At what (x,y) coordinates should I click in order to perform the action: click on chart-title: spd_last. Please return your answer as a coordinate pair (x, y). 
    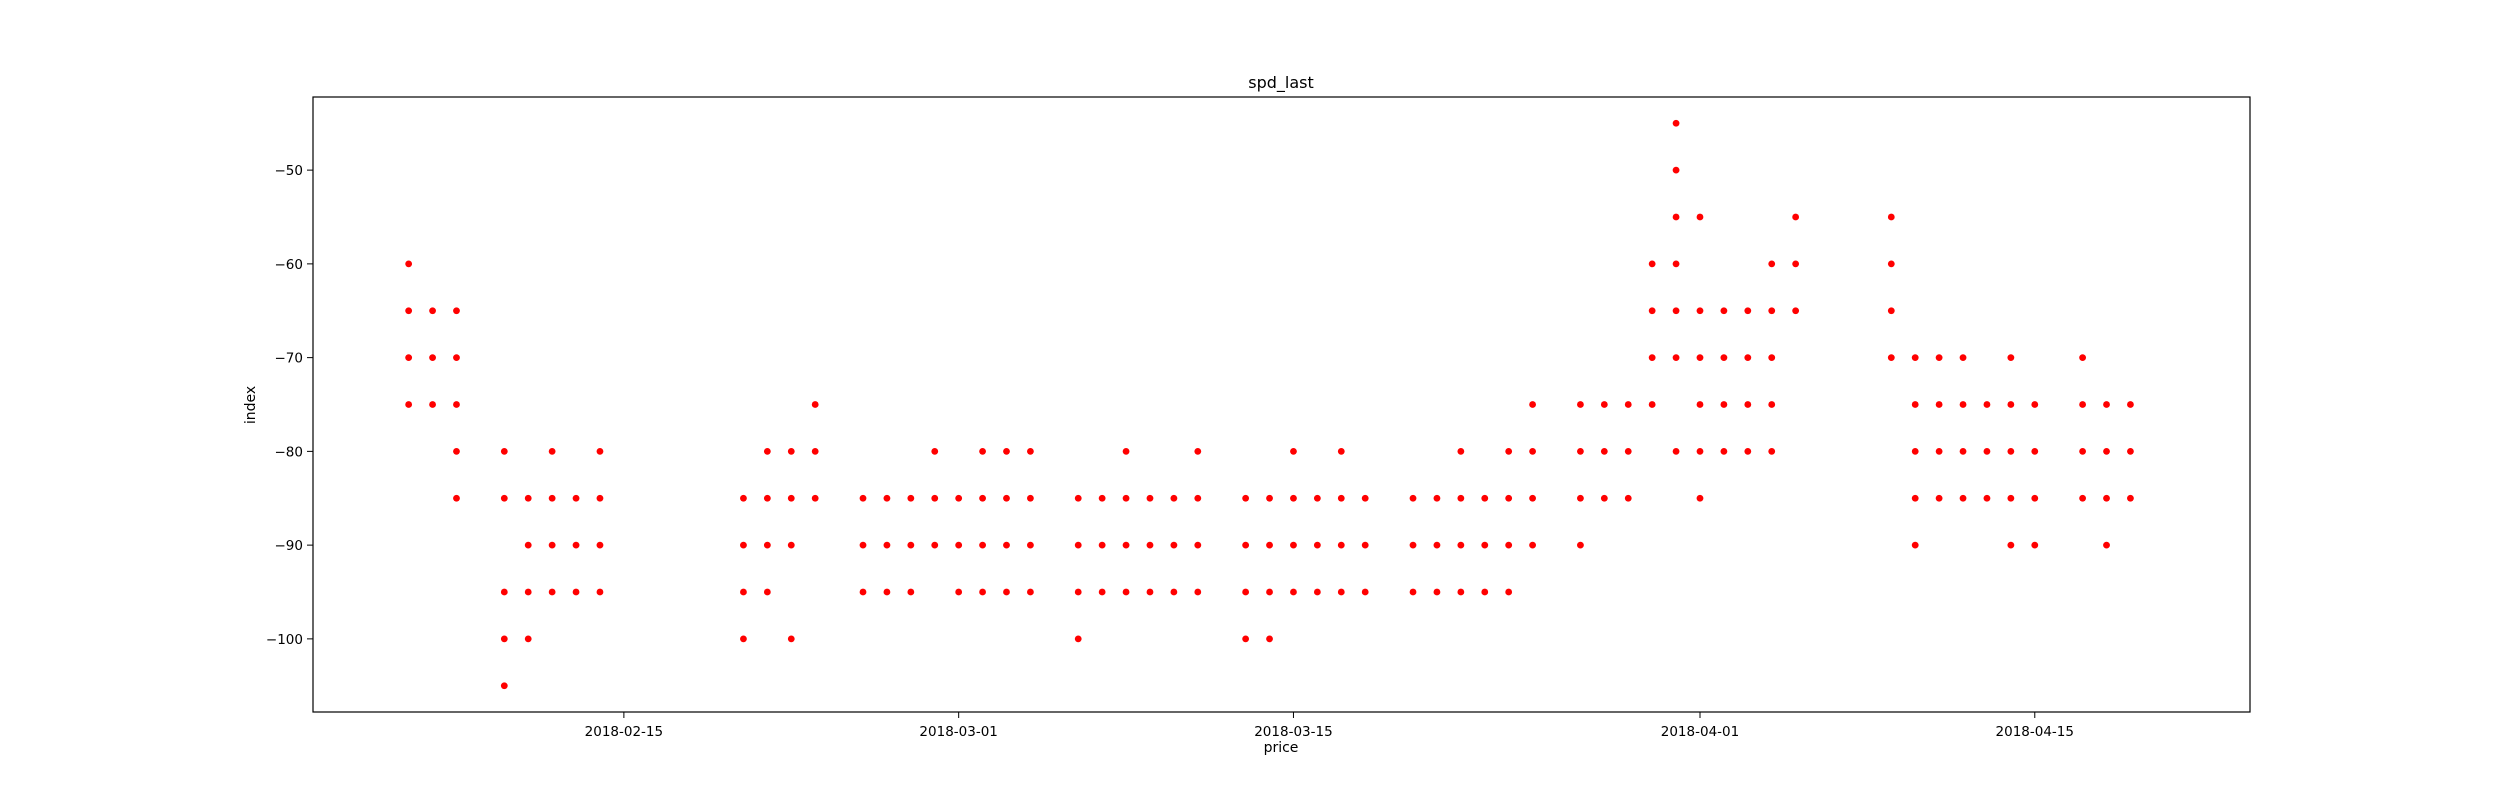
    Looking at the image, I should click on (1281, 83).